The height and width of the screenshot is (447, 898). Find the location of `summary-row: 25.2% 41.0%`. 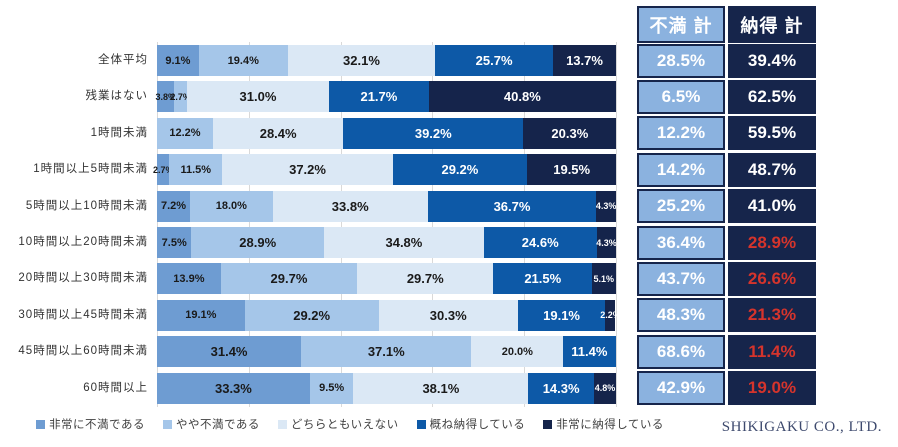

summary-row: 25.2% 41.0% is located at coordinates (726, 206).